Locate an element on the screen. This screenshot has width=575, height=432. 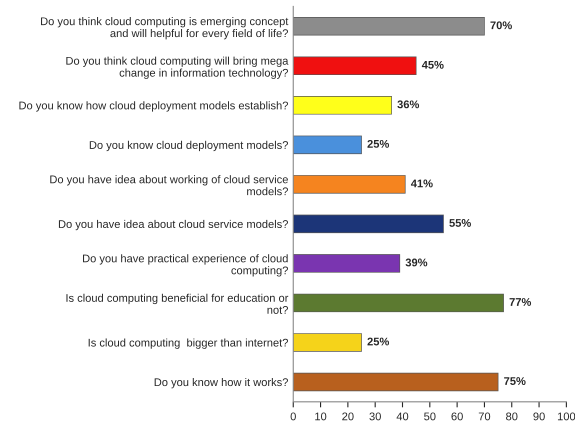
data-label: 75% is located at coordinates (515, 381).